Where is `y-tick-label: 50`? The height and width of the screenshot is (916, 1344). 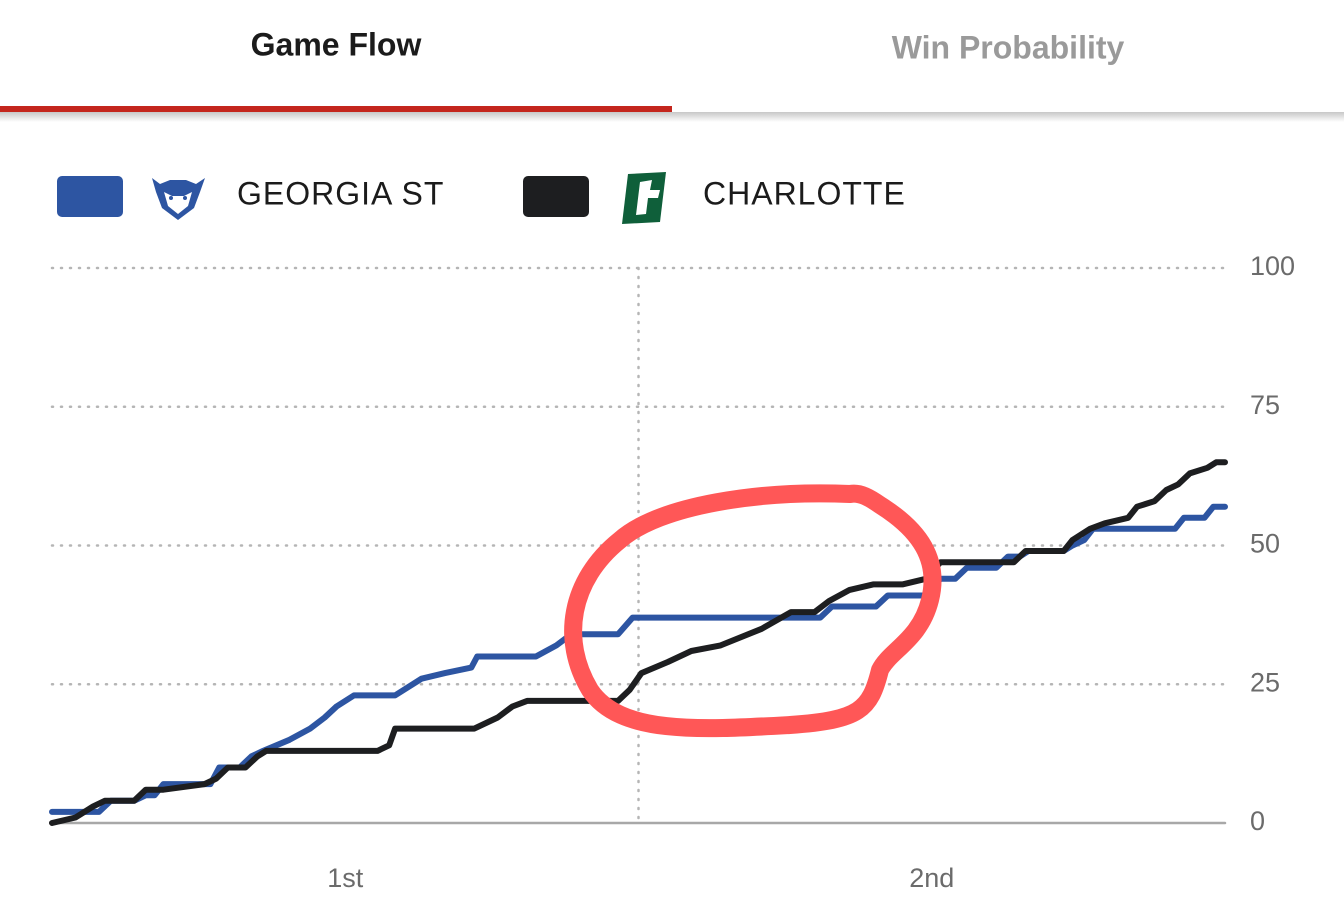 y-tick-label: 50 is located at coordinates (1265, 544).